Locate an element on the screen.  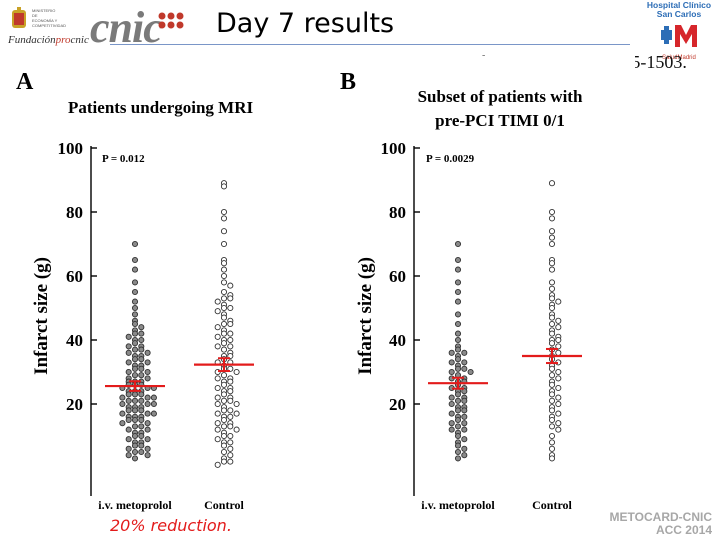
spanish-crest-icon is located at coordinates (19, 17).